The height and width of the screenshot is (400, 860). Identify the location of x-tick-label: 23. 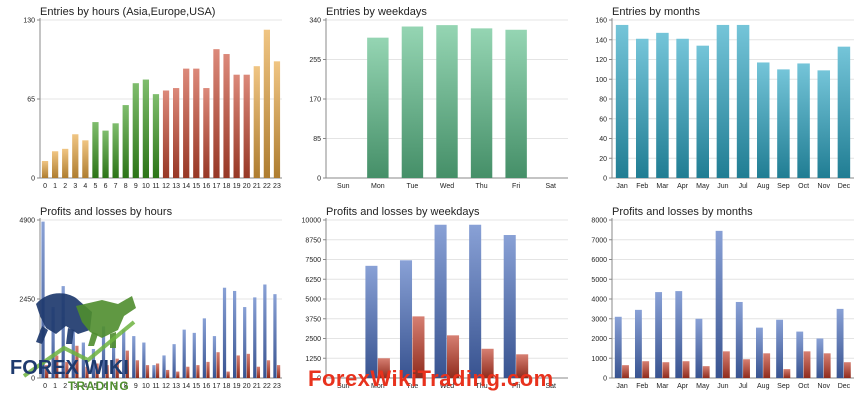
(277, 386).